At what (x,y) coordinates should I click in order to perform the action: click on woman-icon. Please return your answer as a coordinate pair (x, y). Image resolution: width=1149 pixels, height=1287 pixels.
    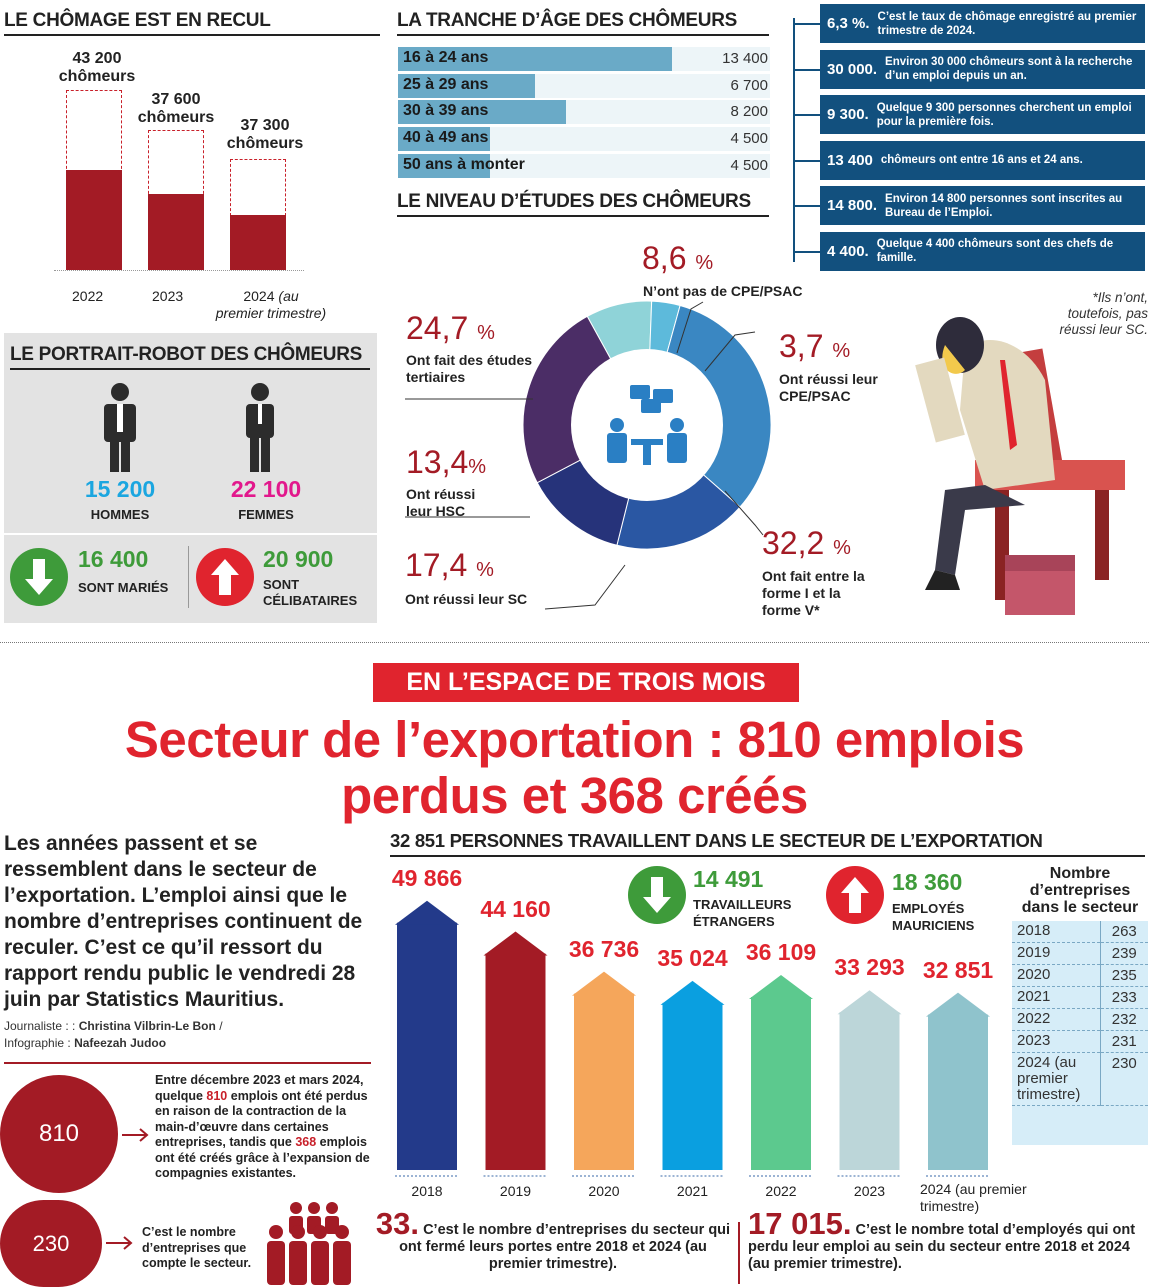
    Looking at the image, I should click on (260, 427).